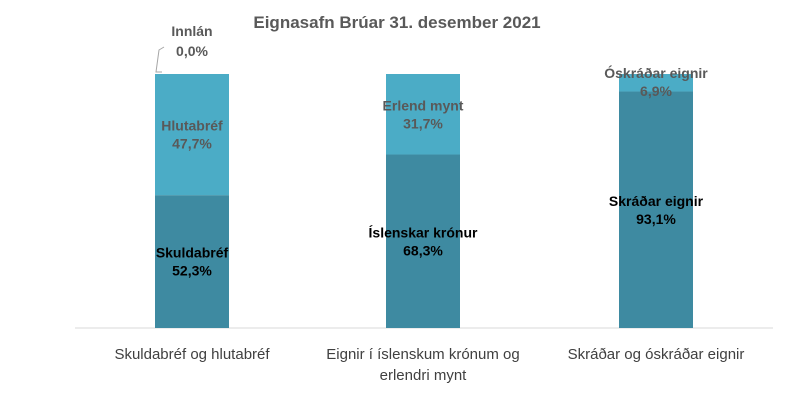 This screenshot has height=401, width=795. I want to click on segment-name-label: Íslenskar krónur, so click(423, 232).